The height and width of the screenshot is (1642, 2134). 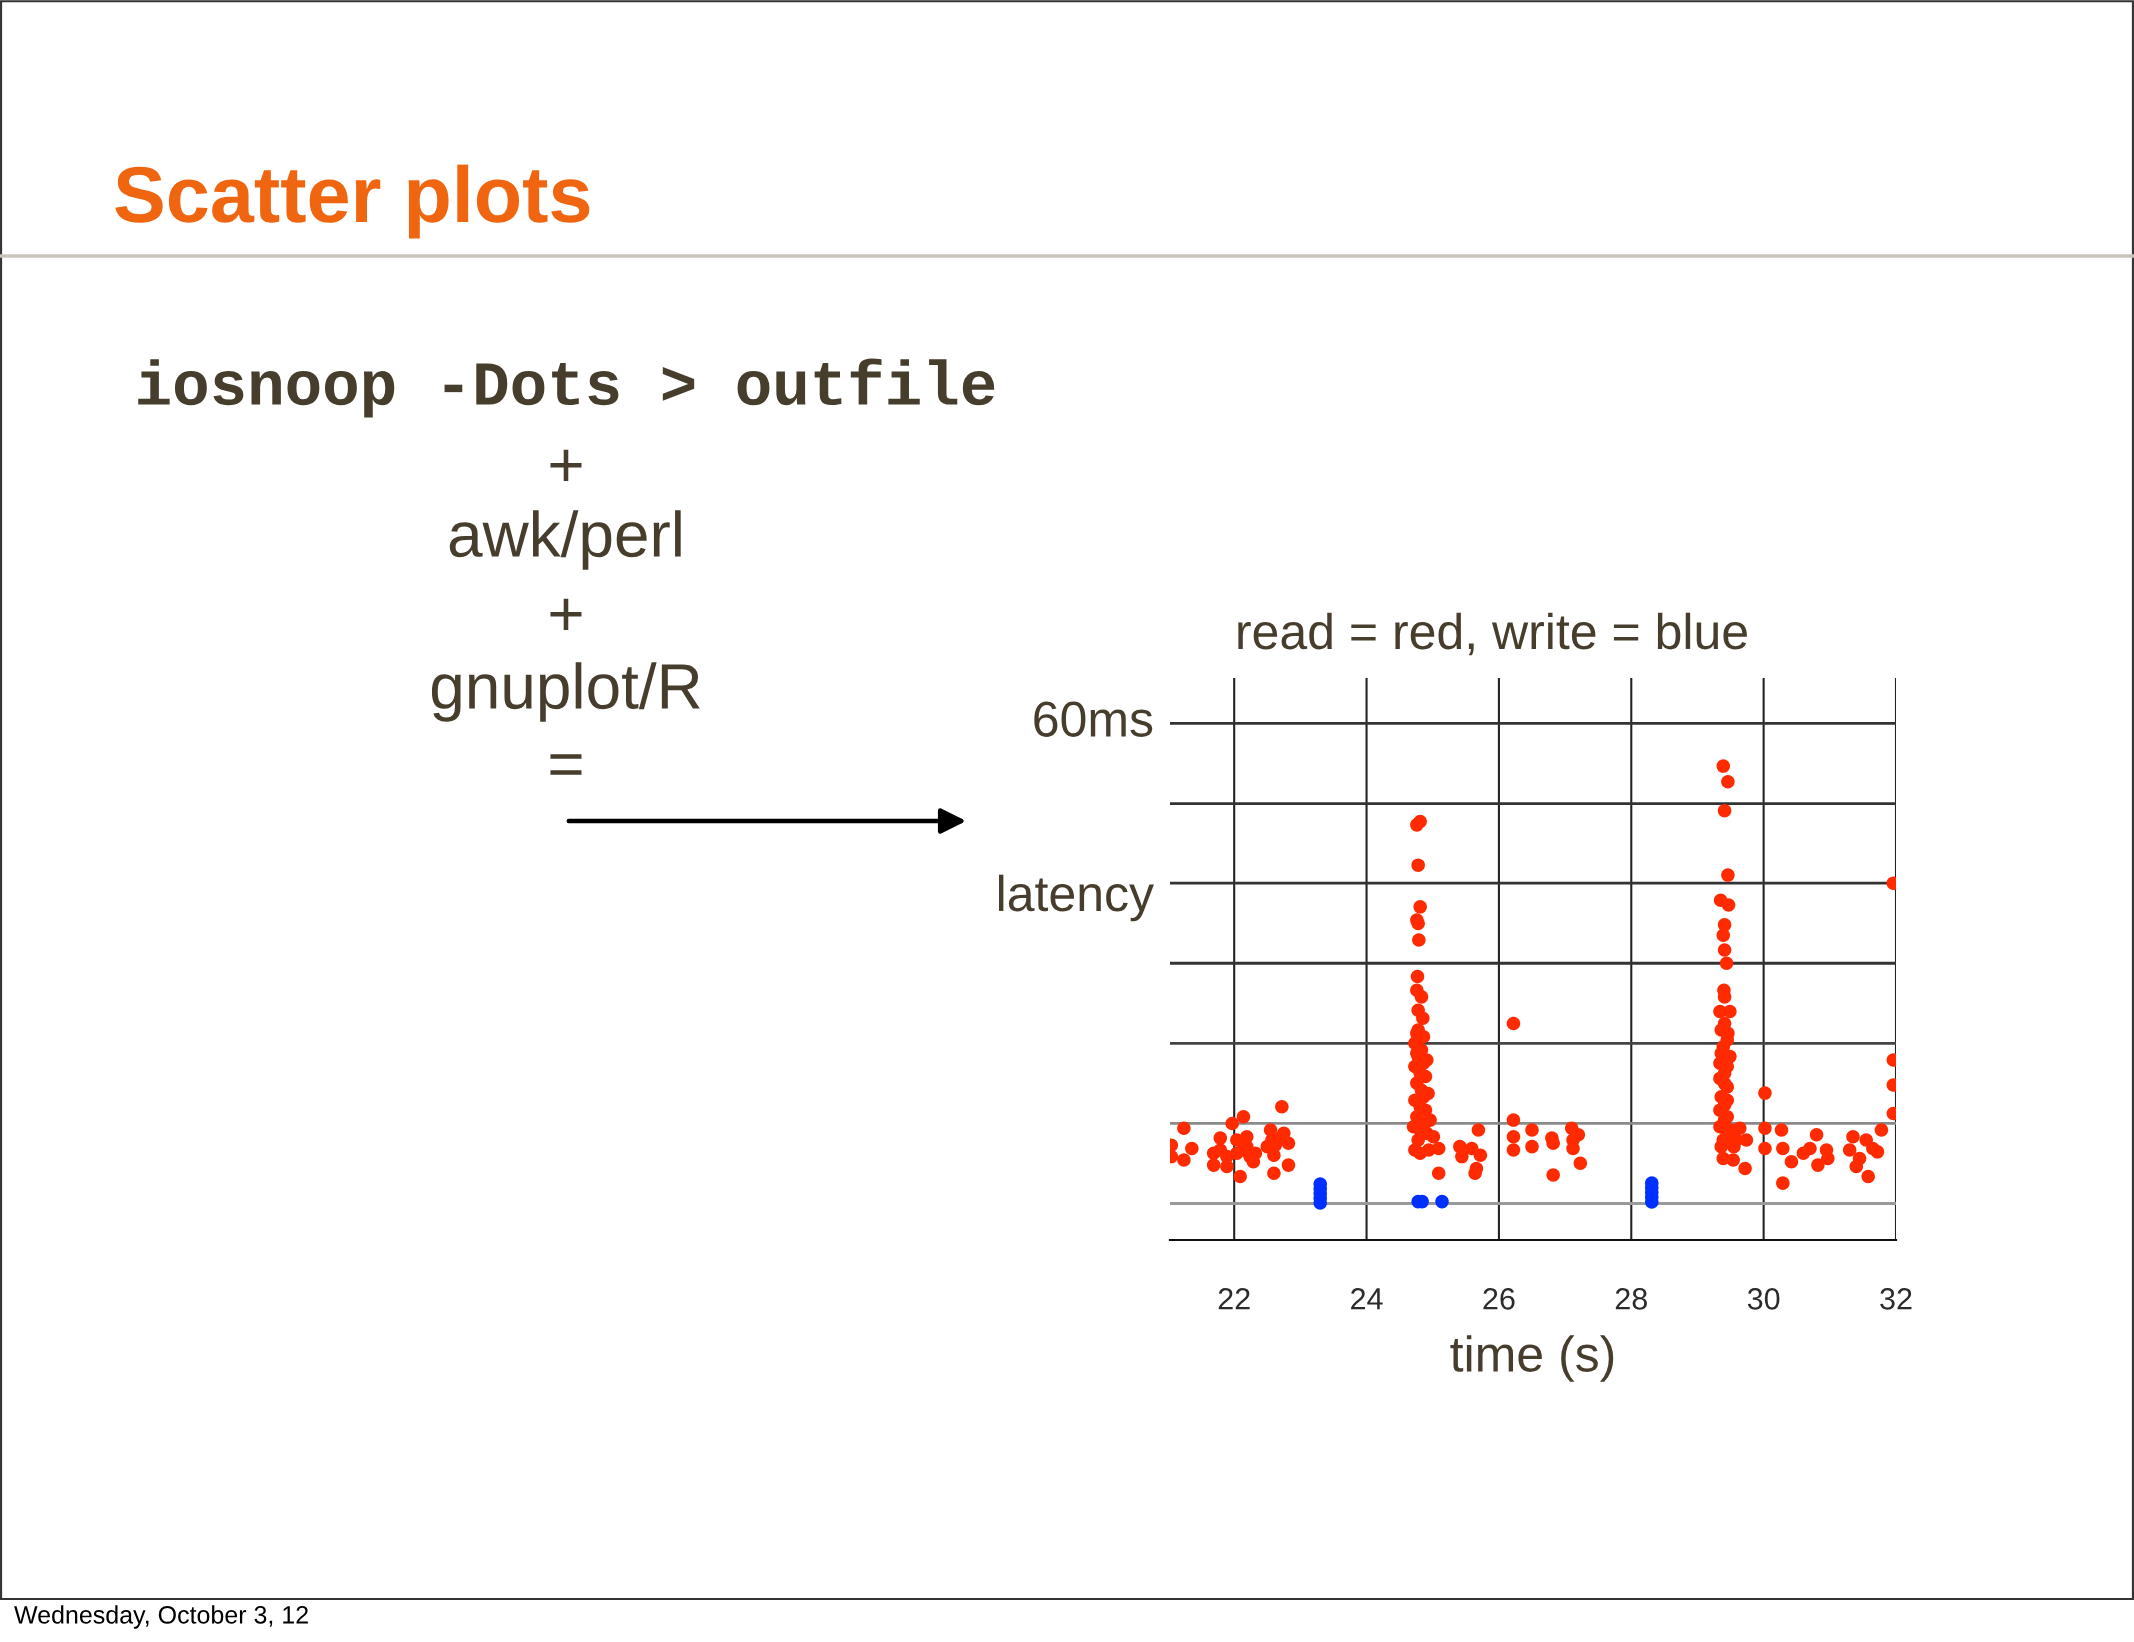 What do you see at coordinates (1076, 898) in the screenshot?
I see `y-axis-title: latency` at bounding box center [1076, 898].